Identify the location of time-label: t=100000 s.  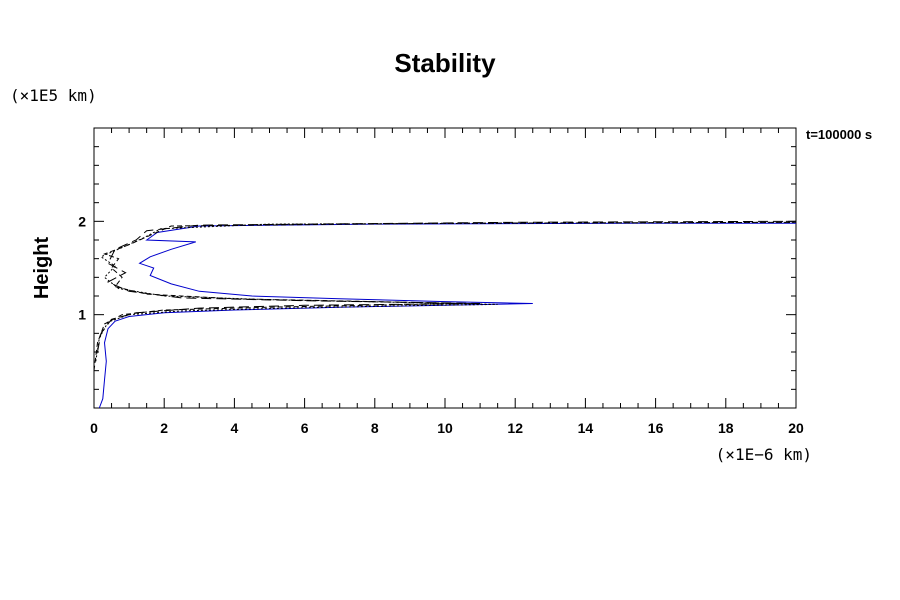
(839, 134).